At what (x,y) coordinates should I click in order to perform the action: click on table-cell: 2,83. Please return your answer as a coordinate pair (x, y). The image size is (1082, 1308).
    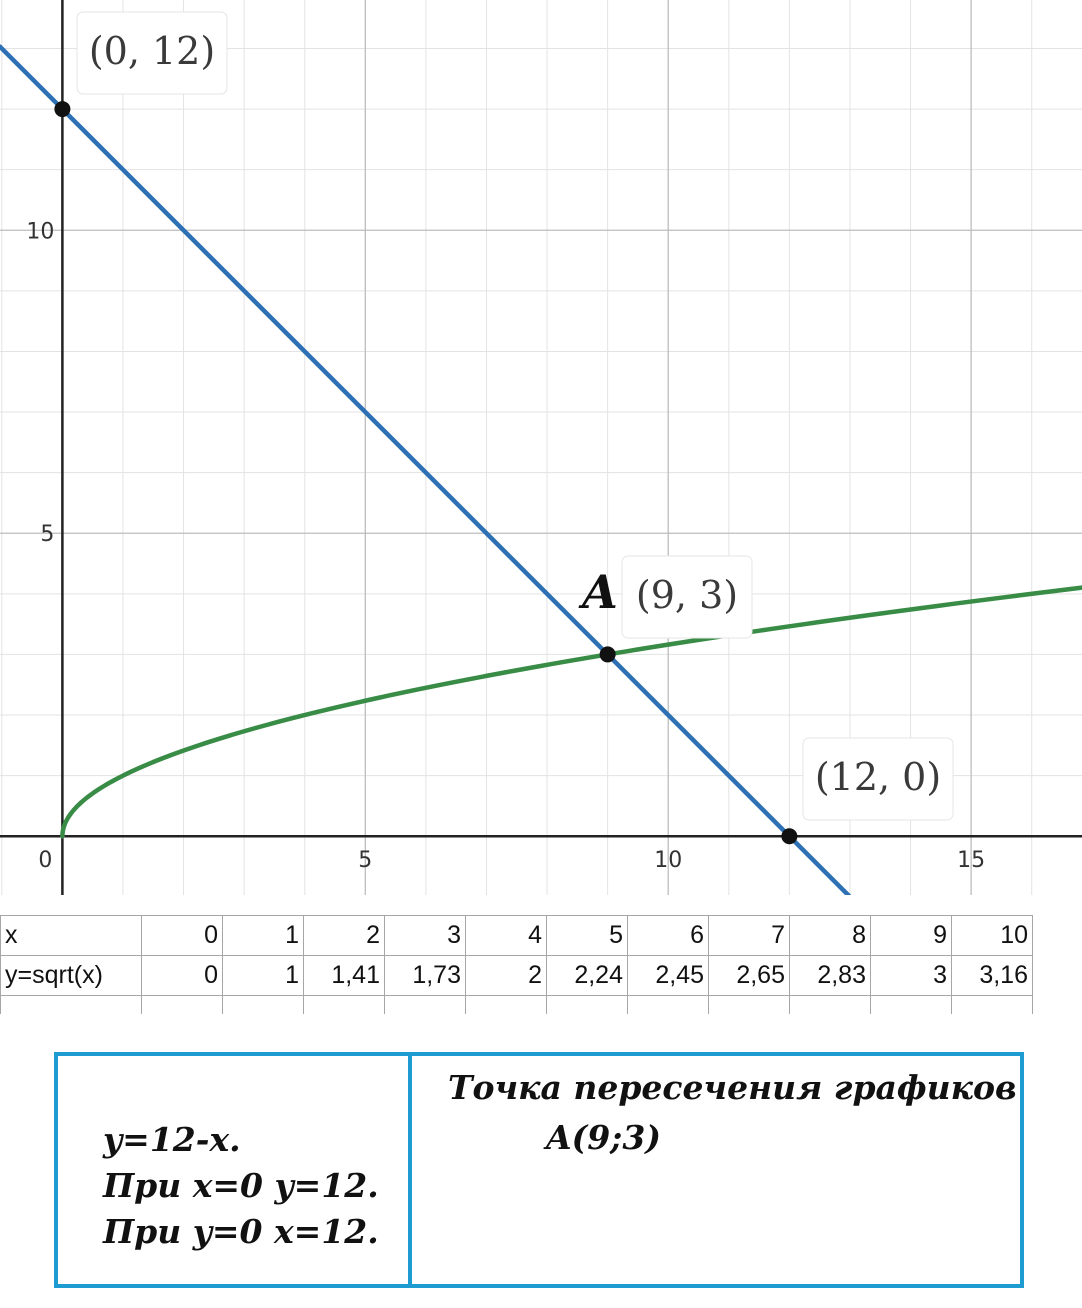
    Looking at the image, I should click on (830, 975).